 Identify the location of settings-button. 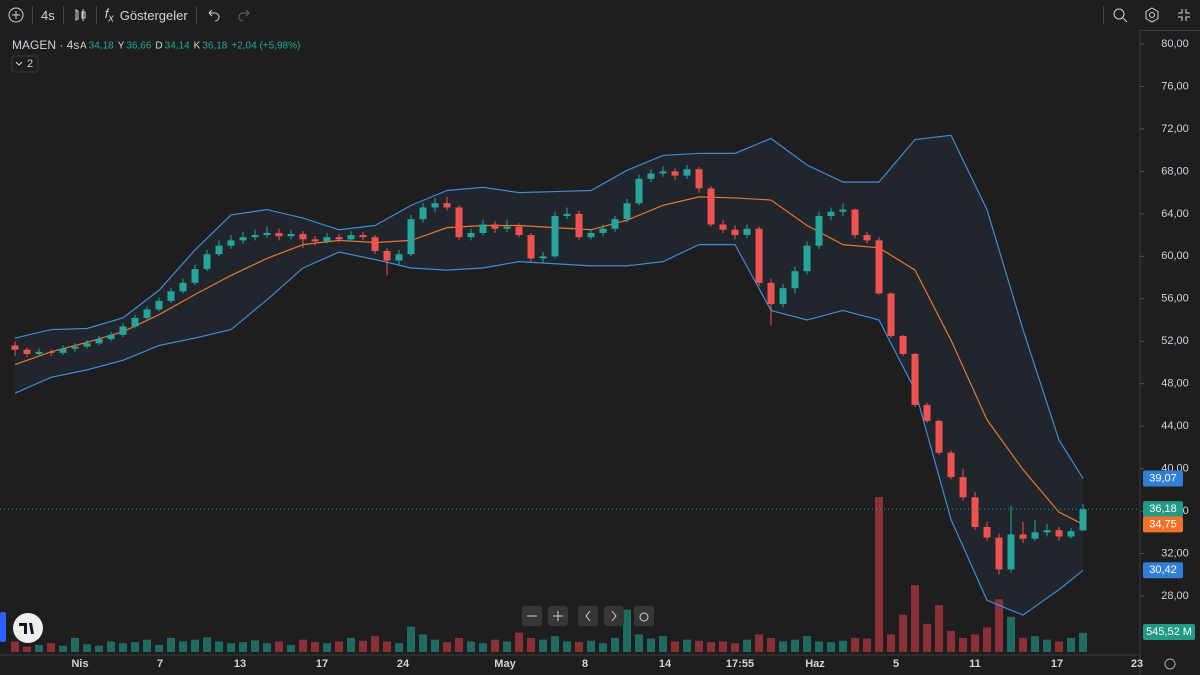
(1152, 15).